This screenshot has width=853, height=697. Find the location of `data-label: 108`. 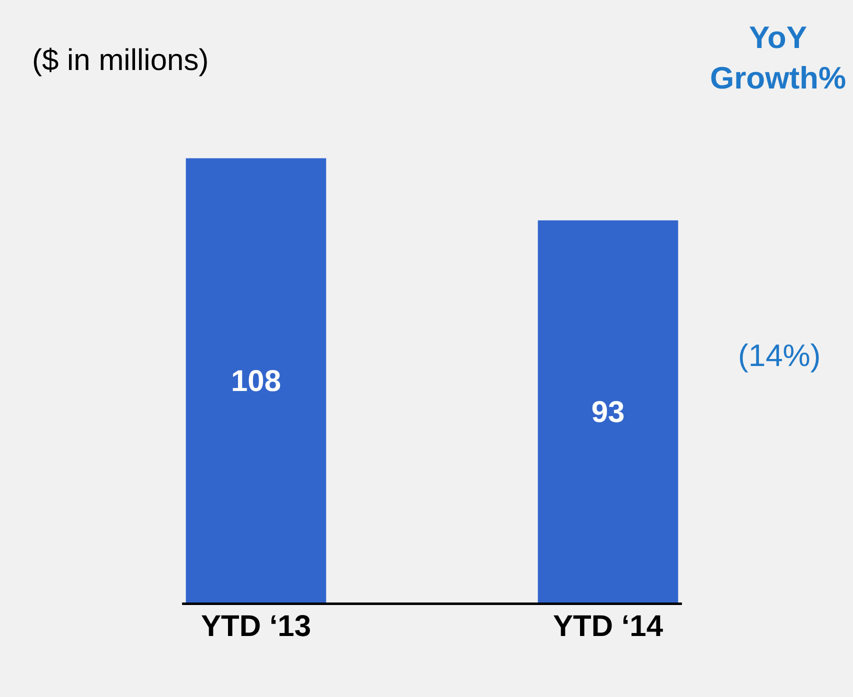

data-label: 108 is located at coordinates (256, 381).